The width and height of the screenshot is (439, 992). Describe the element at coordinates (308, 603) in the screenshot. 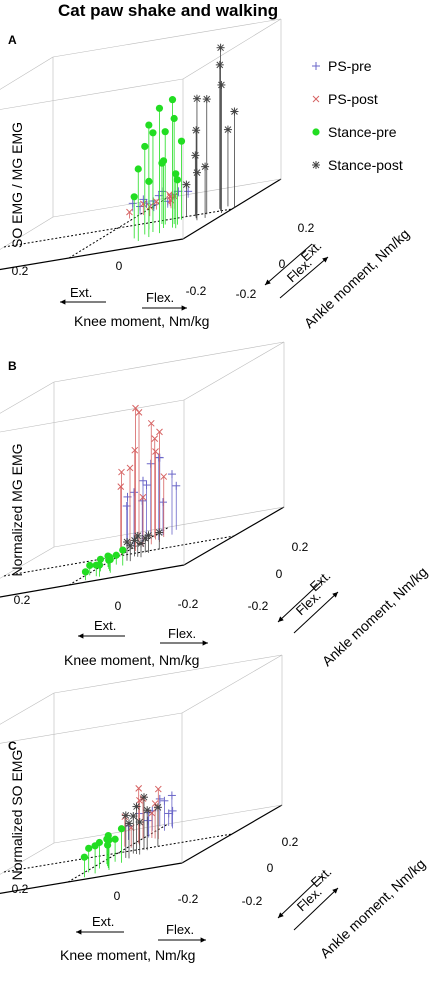

I see `ankle-flex-label: Flex.` at that location.